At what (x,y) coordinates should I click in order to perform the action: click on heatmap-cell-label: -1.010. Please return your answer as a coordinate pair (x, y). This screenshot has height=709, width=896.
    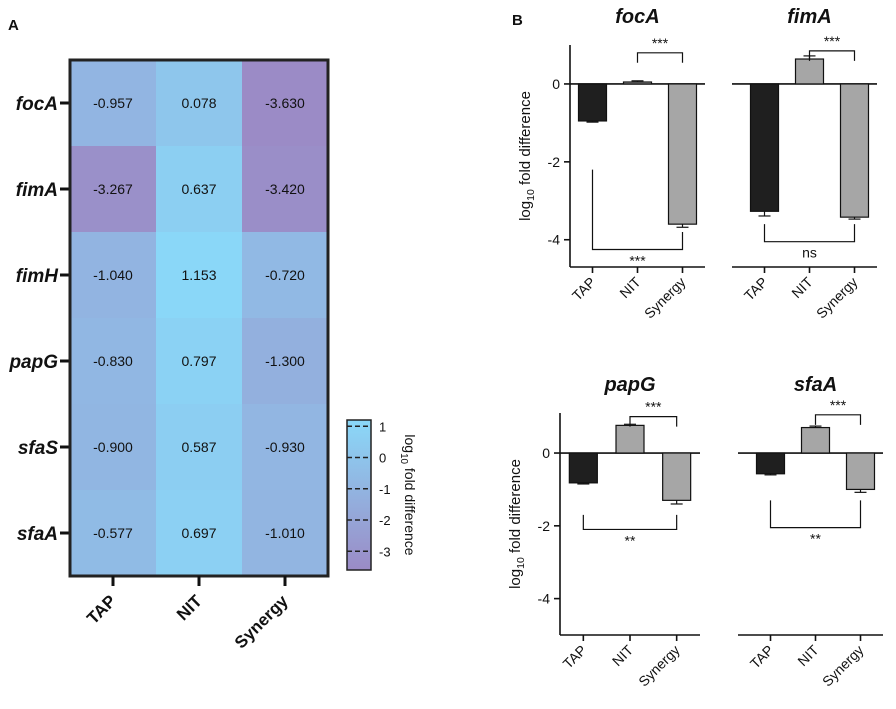
    Looking at the image, I should click on (285, 533).